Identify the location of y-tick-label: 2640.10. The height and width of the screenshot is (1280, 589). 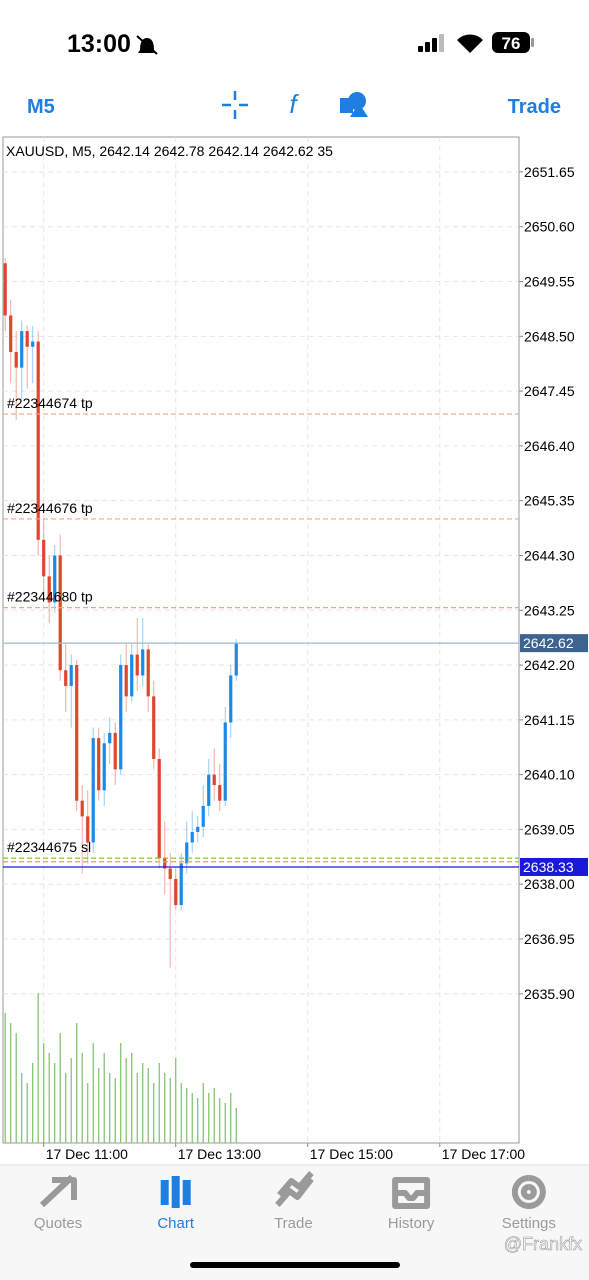
(549, 775).